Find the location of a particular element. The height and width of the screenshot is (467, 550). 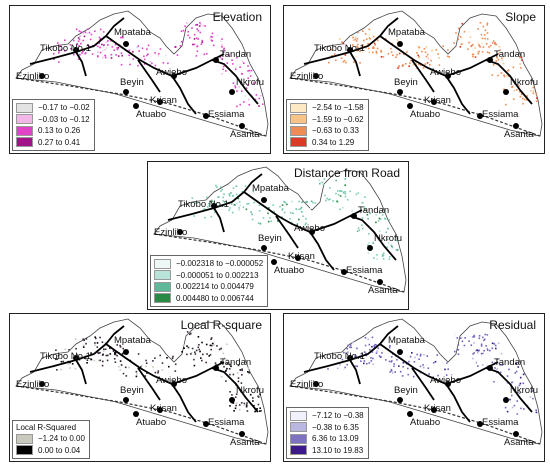

legend-row: 0.27 to 0.41 is located at coordinates (53, 143).